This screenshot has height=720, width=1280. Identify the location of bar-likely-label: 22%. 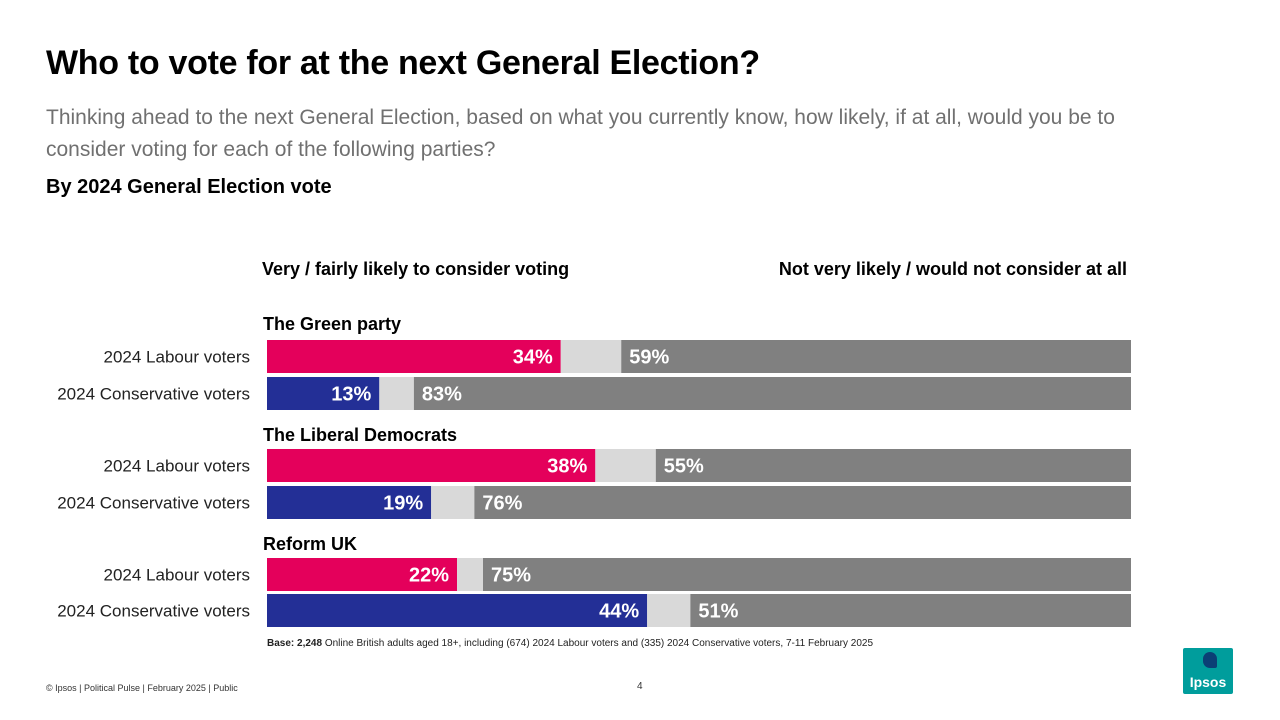
(429, 576).